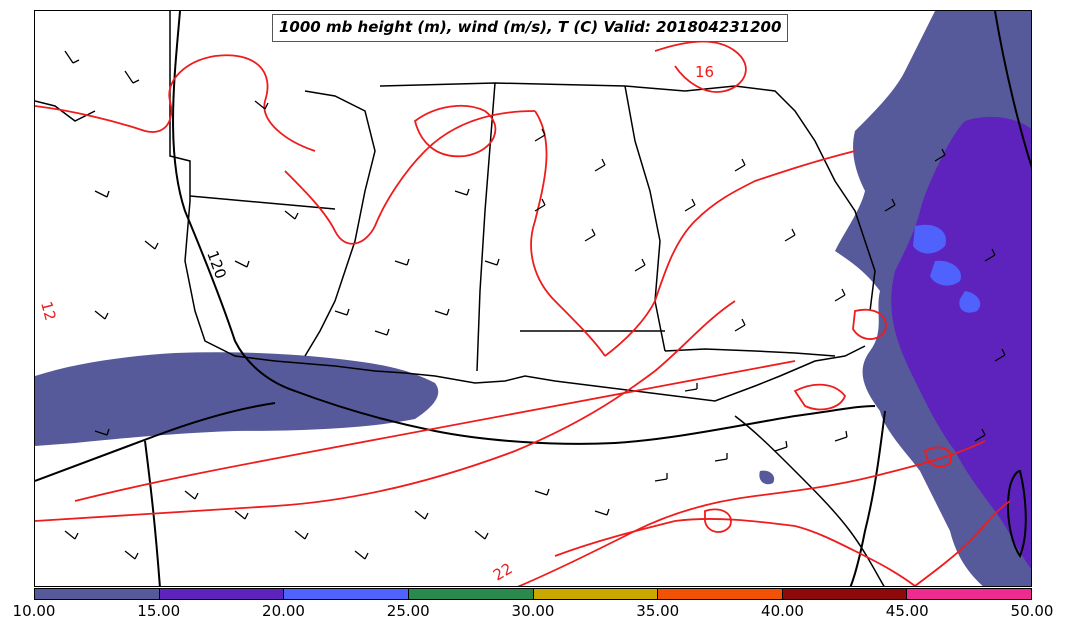 This screenshot has width=1065, height=633. What do you see at coordinates (159, 611) in the screenshot?
I see `colorbar-tick-label: 15.00` at bounding box center [159, 611].